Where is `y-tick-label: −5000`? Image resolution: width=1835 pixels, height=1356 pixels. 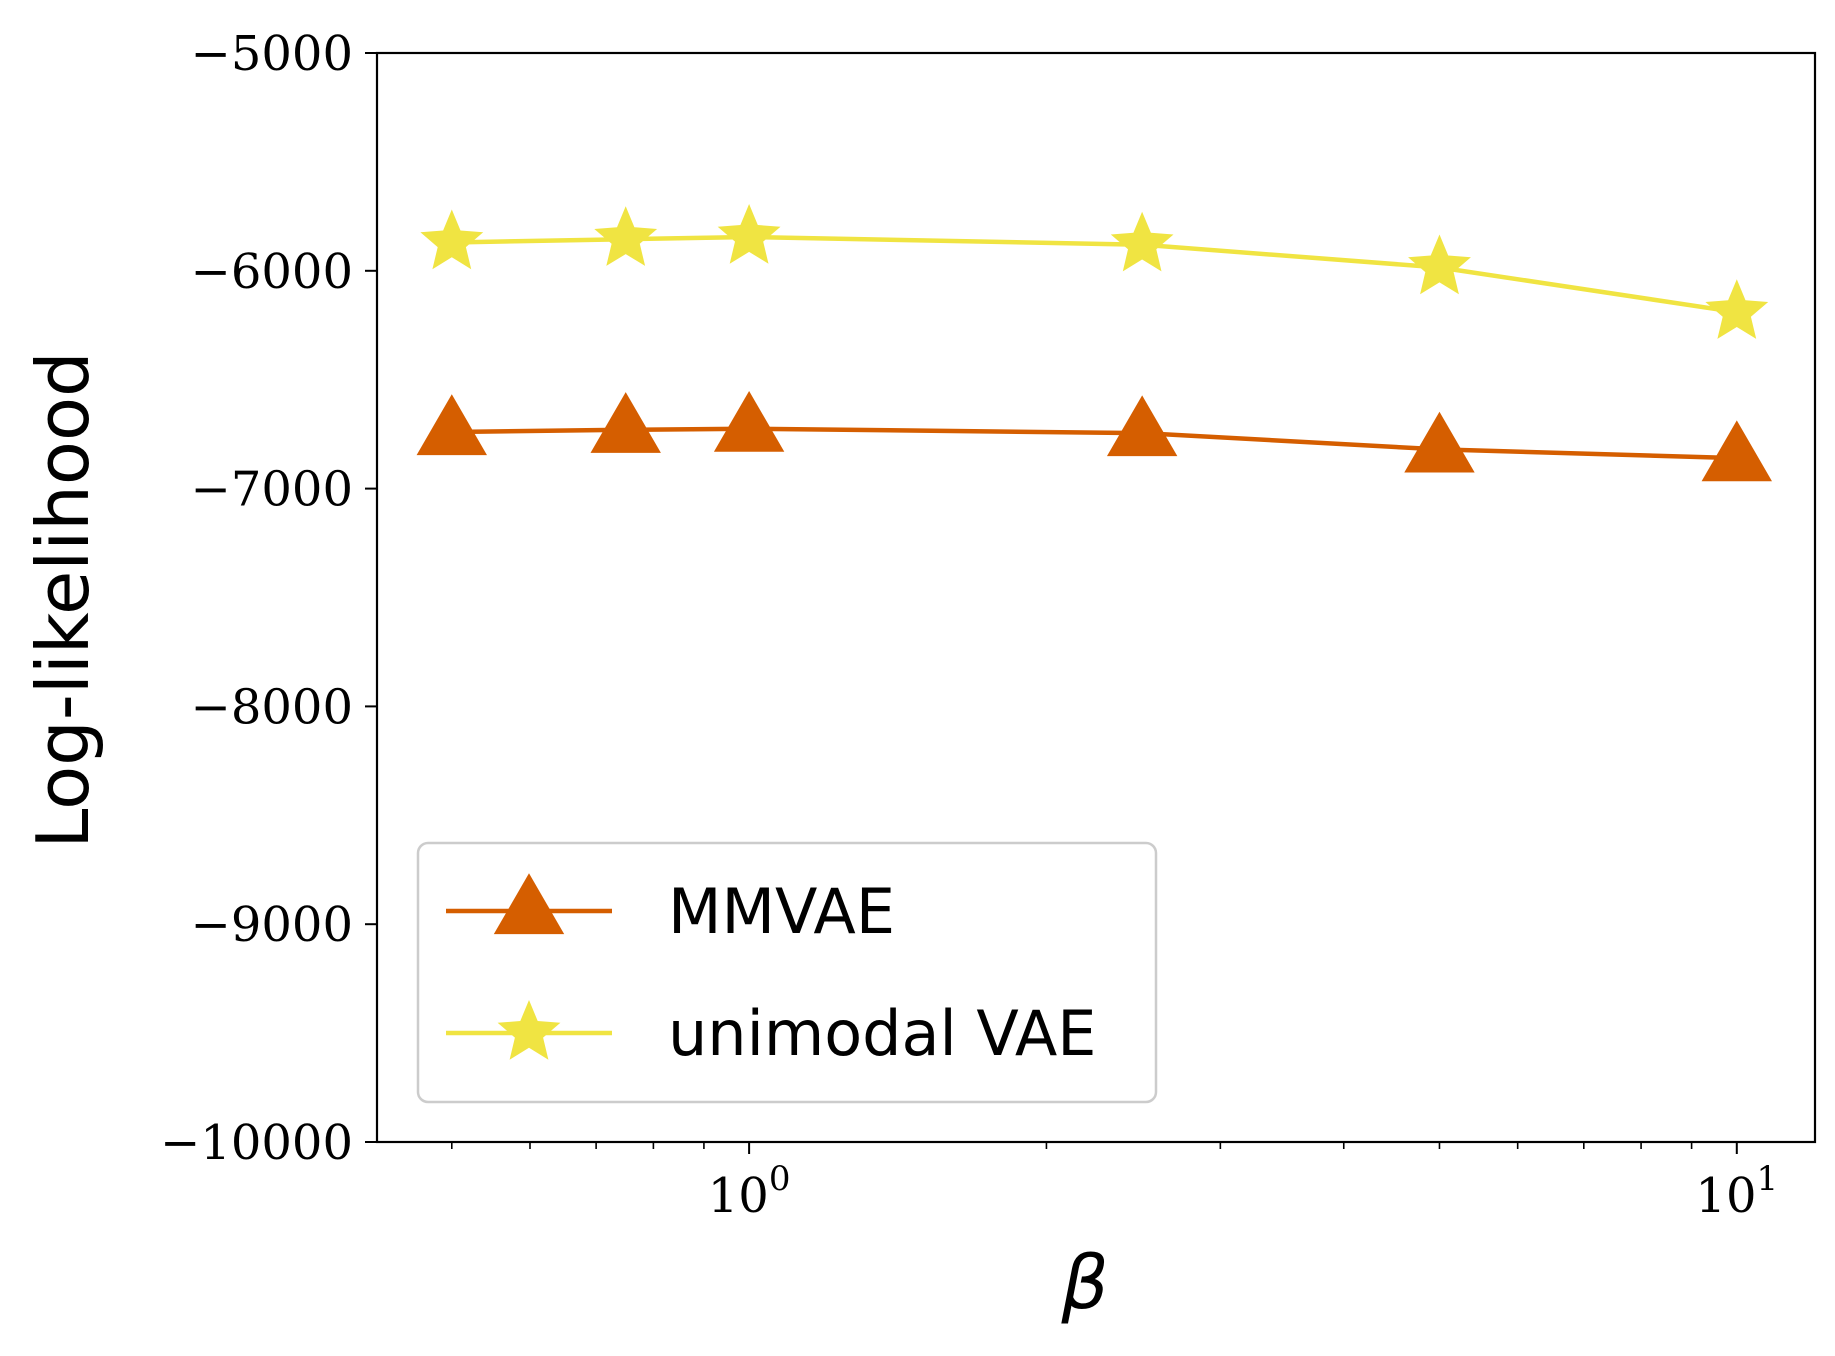 y-tick-label: −5000 is located at coordinates (272, 54).